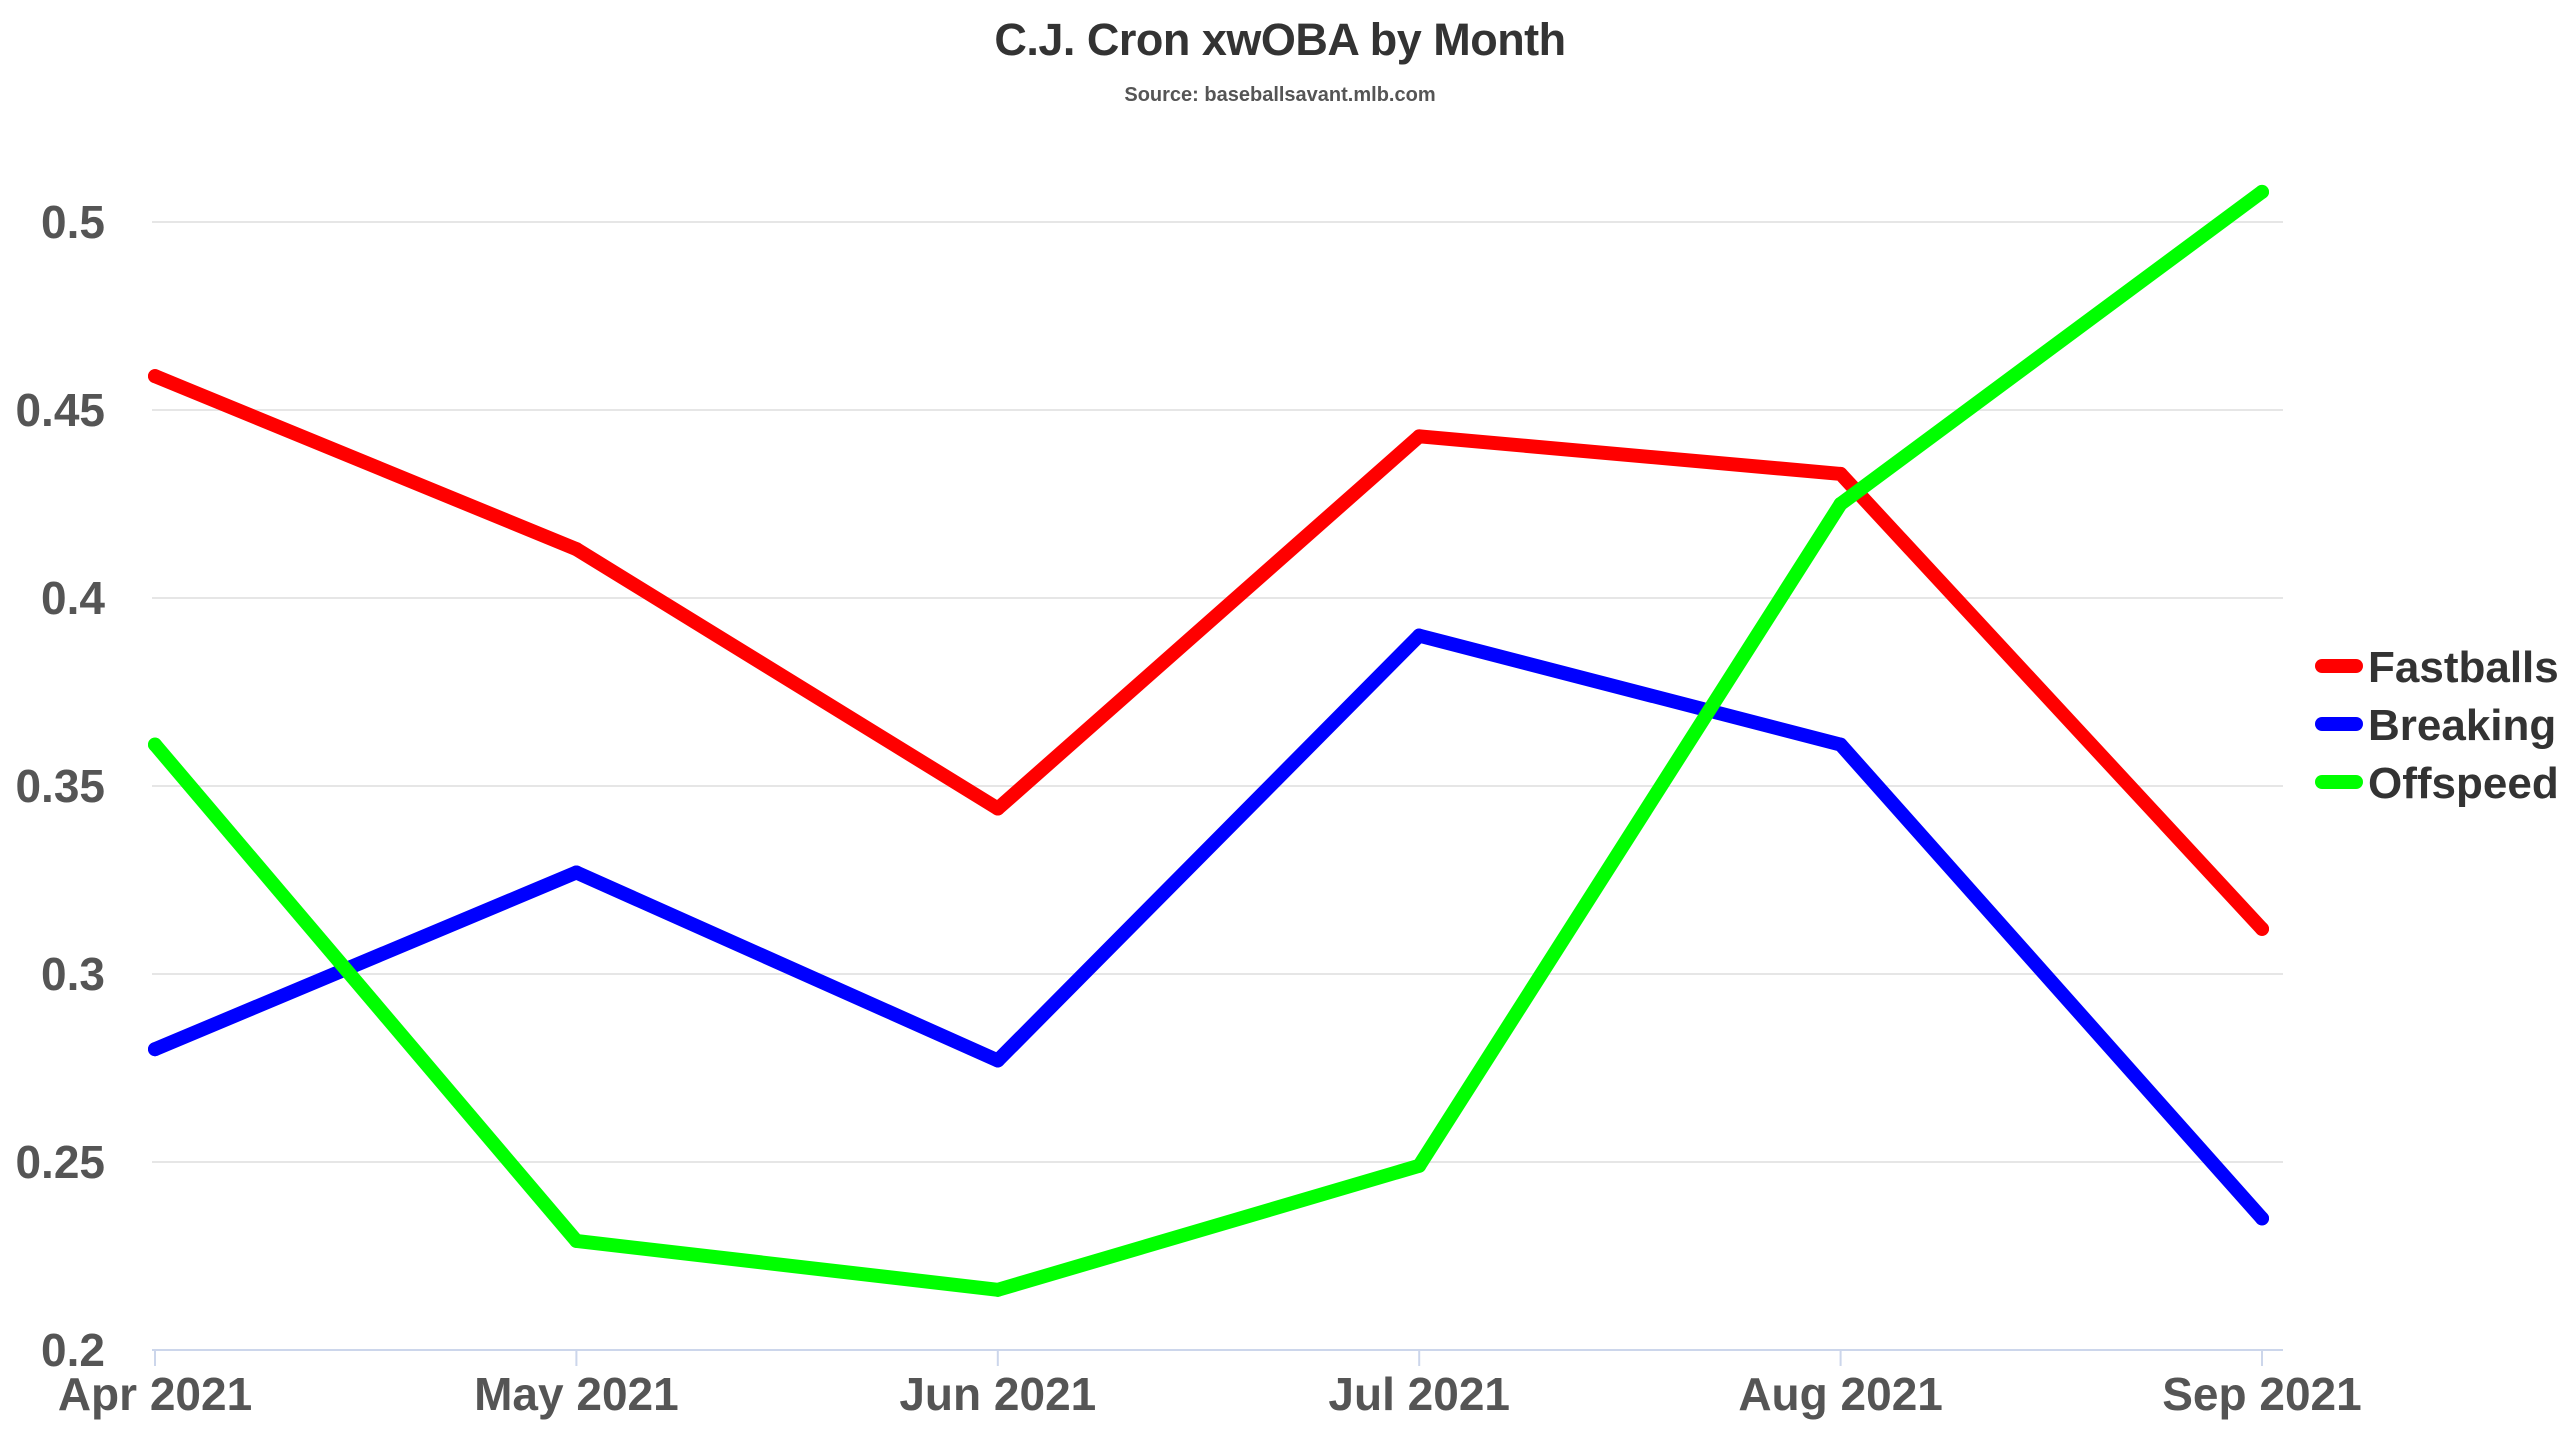 The width and height of the screenshot is (2560, 1440). Describe the element at coordinates (1280, 95) in the screenshot. I see `chart-subtitle: Source: baseballsavant.mlb.com` at that location.